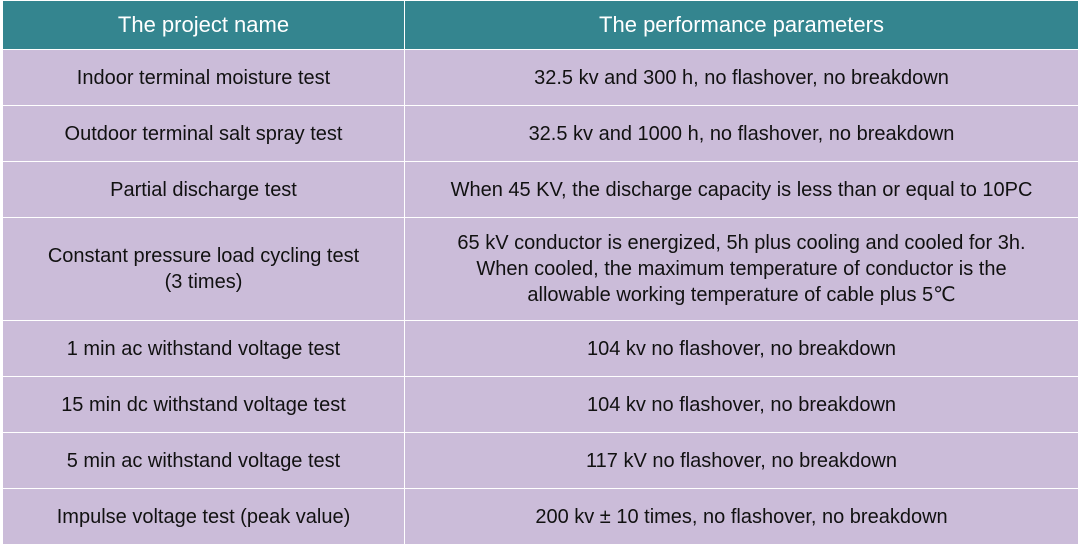 The height and width of the screenshot is (545, 1080). What do you see at coordinates (741, 25) in the screenshot?
I see `header-performance-parameters: The performance parameters` at bounding box center [741, 25].